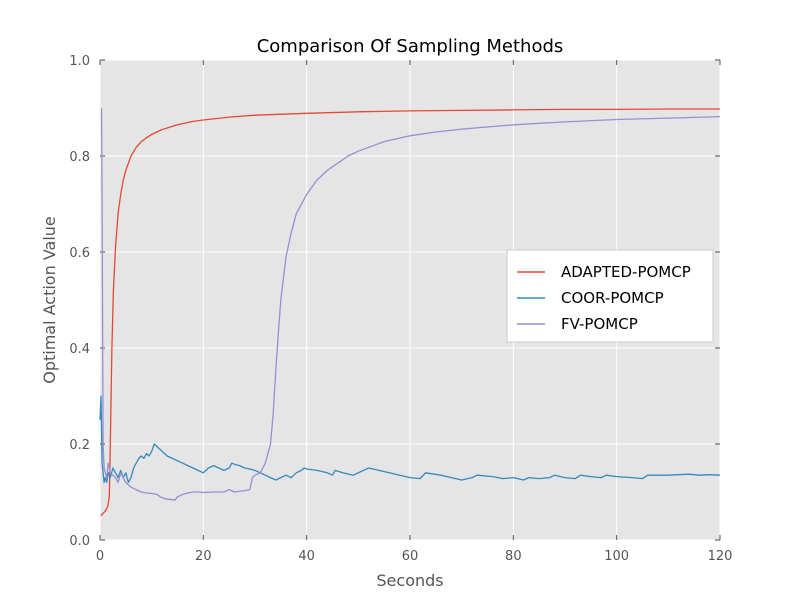 The width and height of the screenshot is (800, 600). I want to click on x-tick-label: 100, so click(616, 556).